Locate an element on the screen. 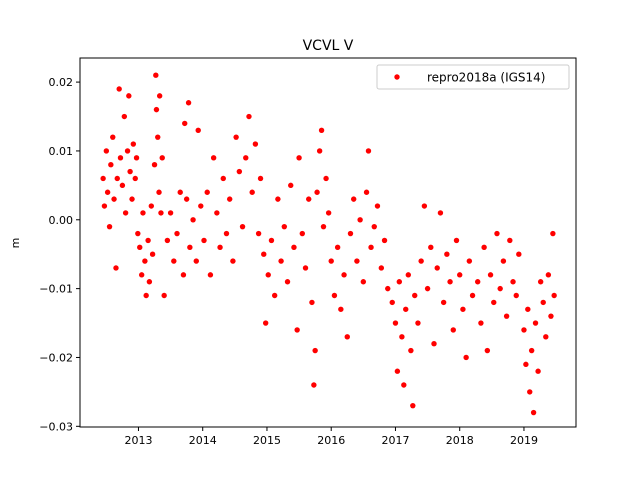  x-tick-label: 2015 is located at coordinates (267, 440).